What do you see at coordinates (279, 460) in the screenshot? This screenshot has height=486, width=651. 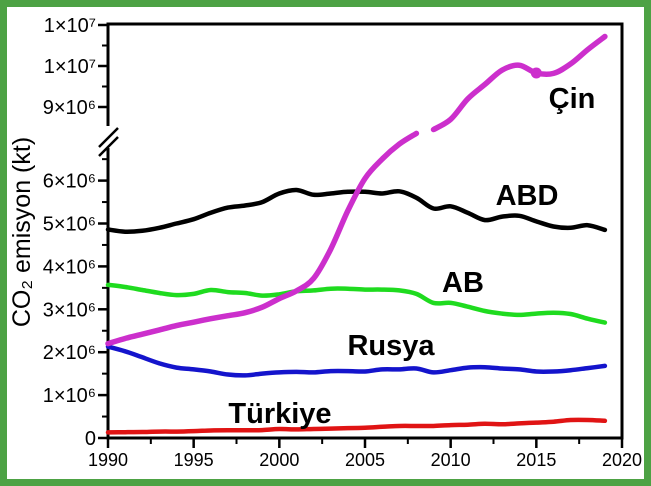 I see `x-tick-label: 2000` at bounding box center [279, 460].